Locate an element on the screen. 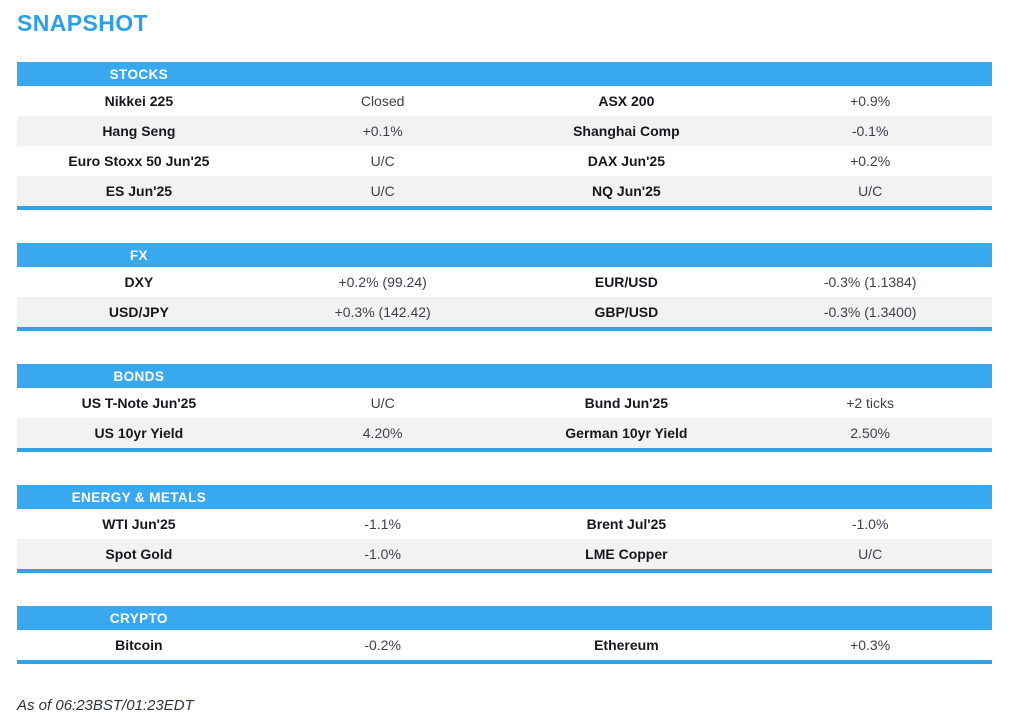  instrument-value: 4.20% is located at coordinates (382, 433).